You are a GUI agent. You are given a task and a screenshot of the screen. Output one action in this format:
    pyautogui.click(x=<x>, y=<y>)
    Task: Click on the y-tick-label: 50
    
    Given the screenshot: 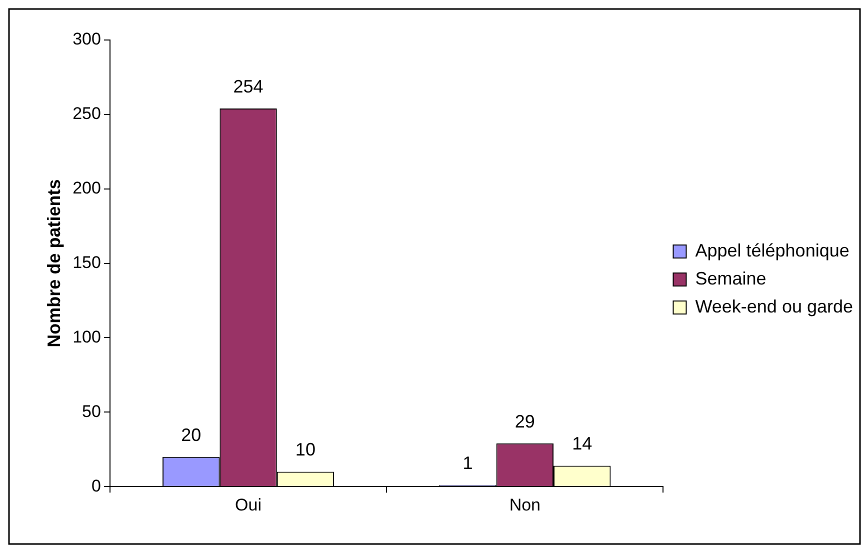 What is the action you would take?
    pyautogui.click(x=91, y=411)
    